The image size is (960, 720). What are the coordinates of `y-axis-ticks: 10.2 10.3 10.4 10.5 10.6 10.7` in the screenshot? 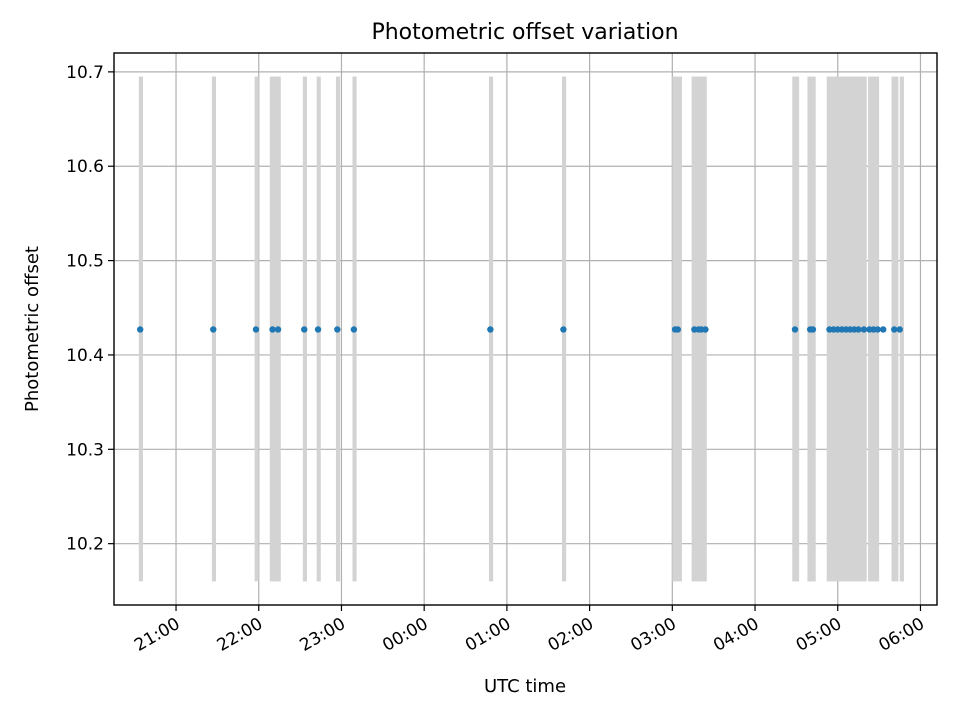 It's located at (90, 309).